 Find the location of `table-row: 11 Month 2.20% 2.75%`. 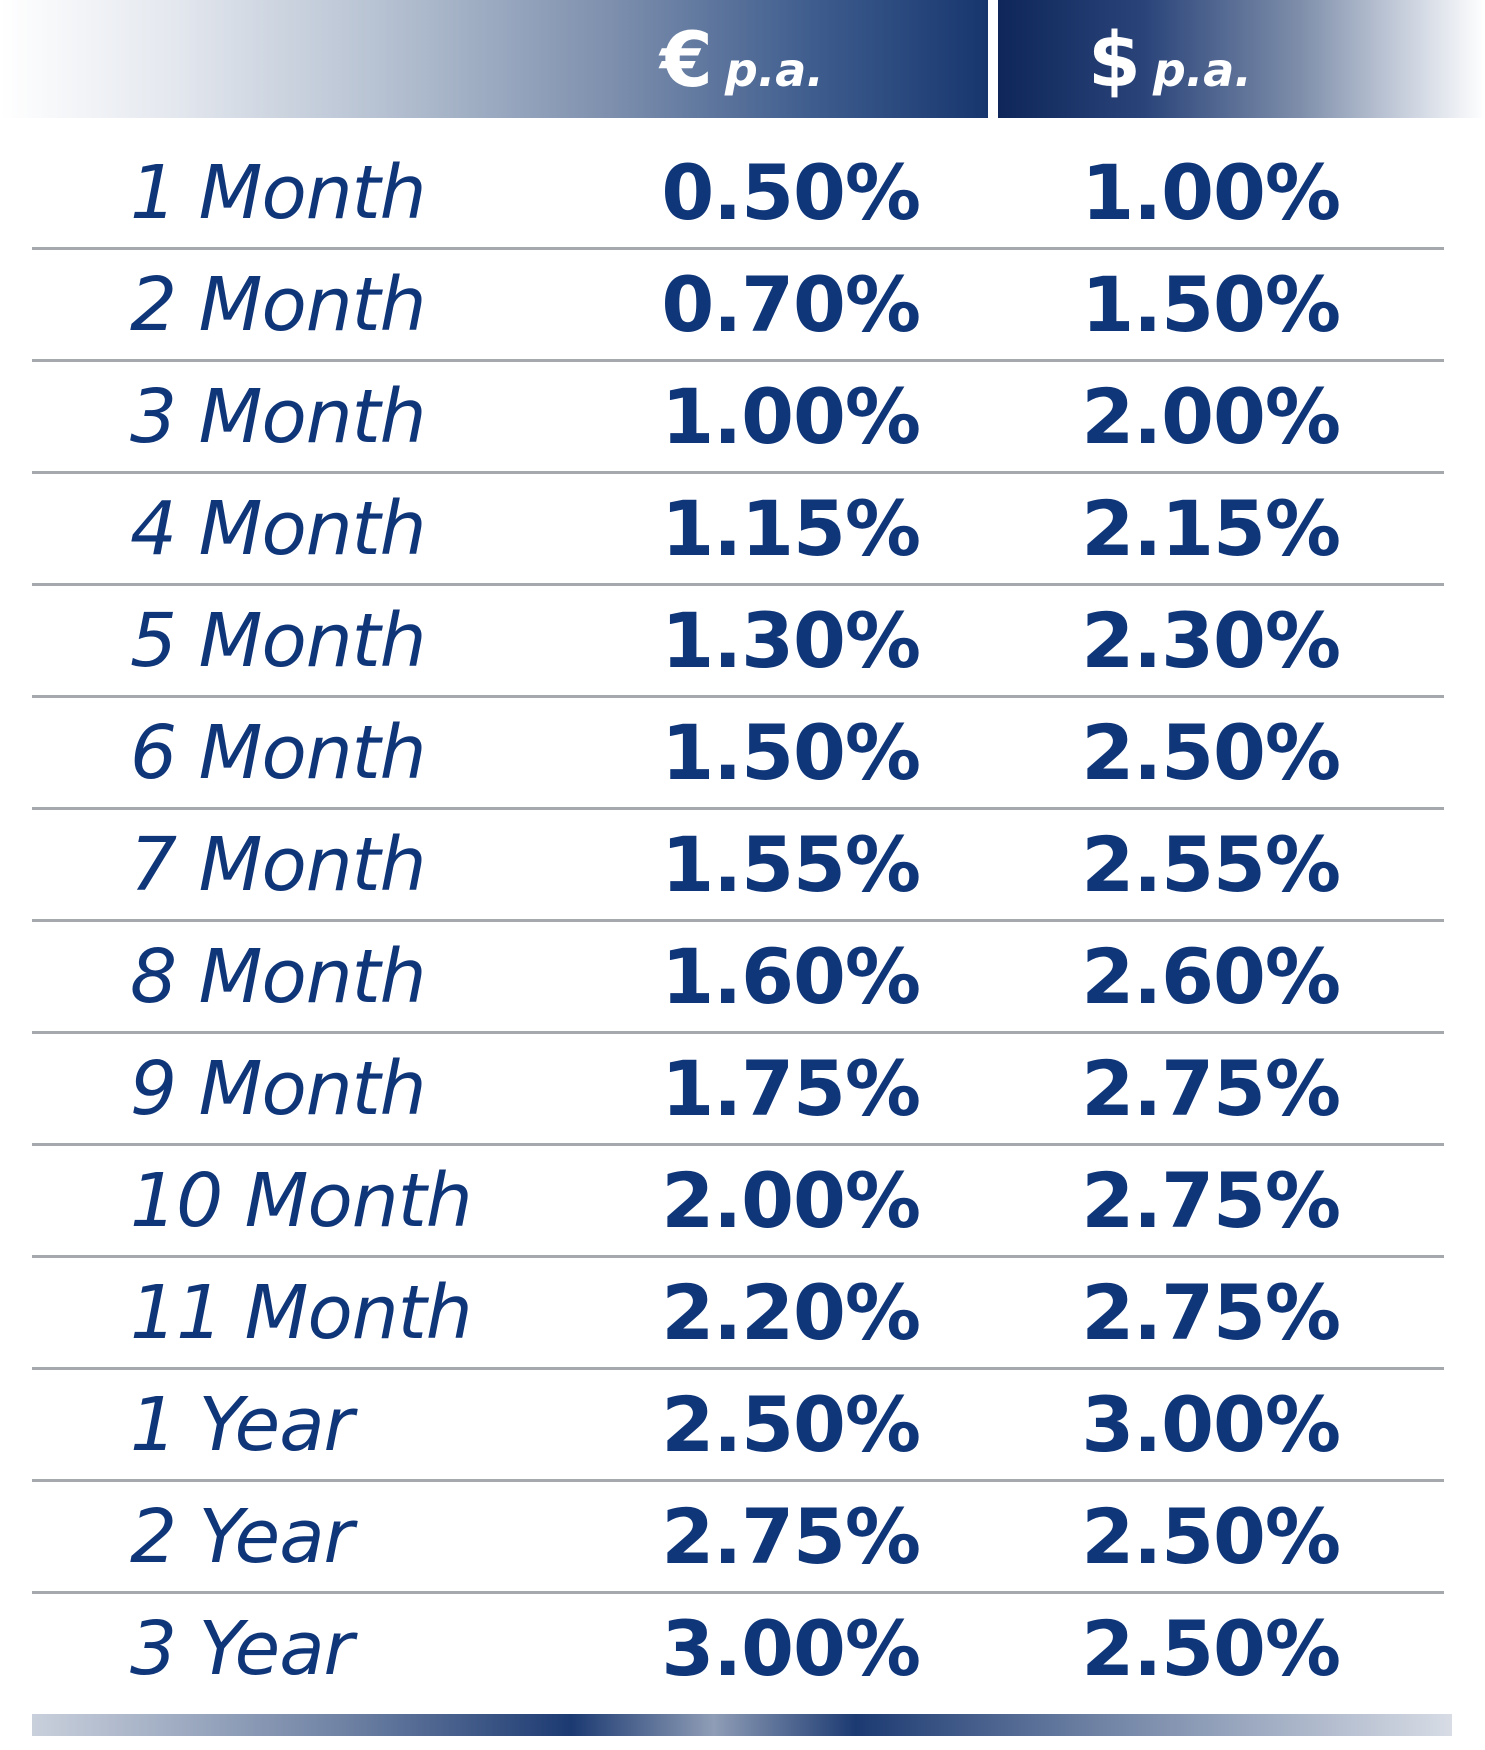

table-row: 11 Month 2.20% 2.75% is located at coordinates (742, 1316).